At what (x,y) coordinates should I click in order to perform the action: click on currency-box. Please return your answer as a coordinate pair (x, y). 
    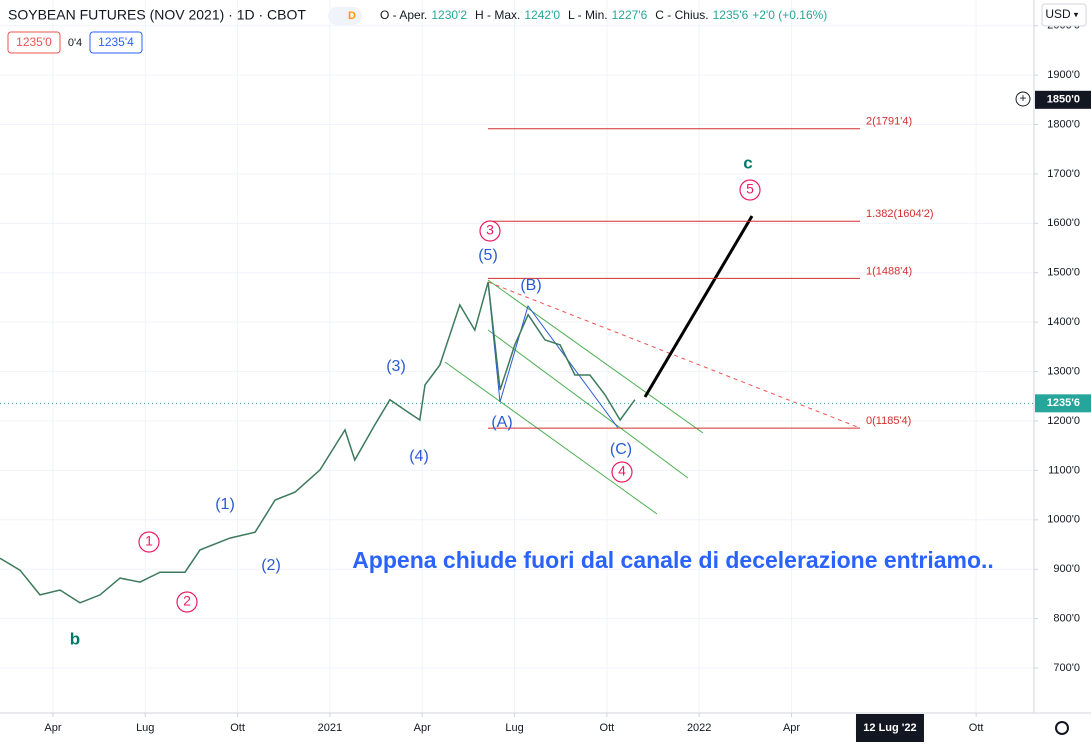
    Looking at the image, I should click on (1064, 15).